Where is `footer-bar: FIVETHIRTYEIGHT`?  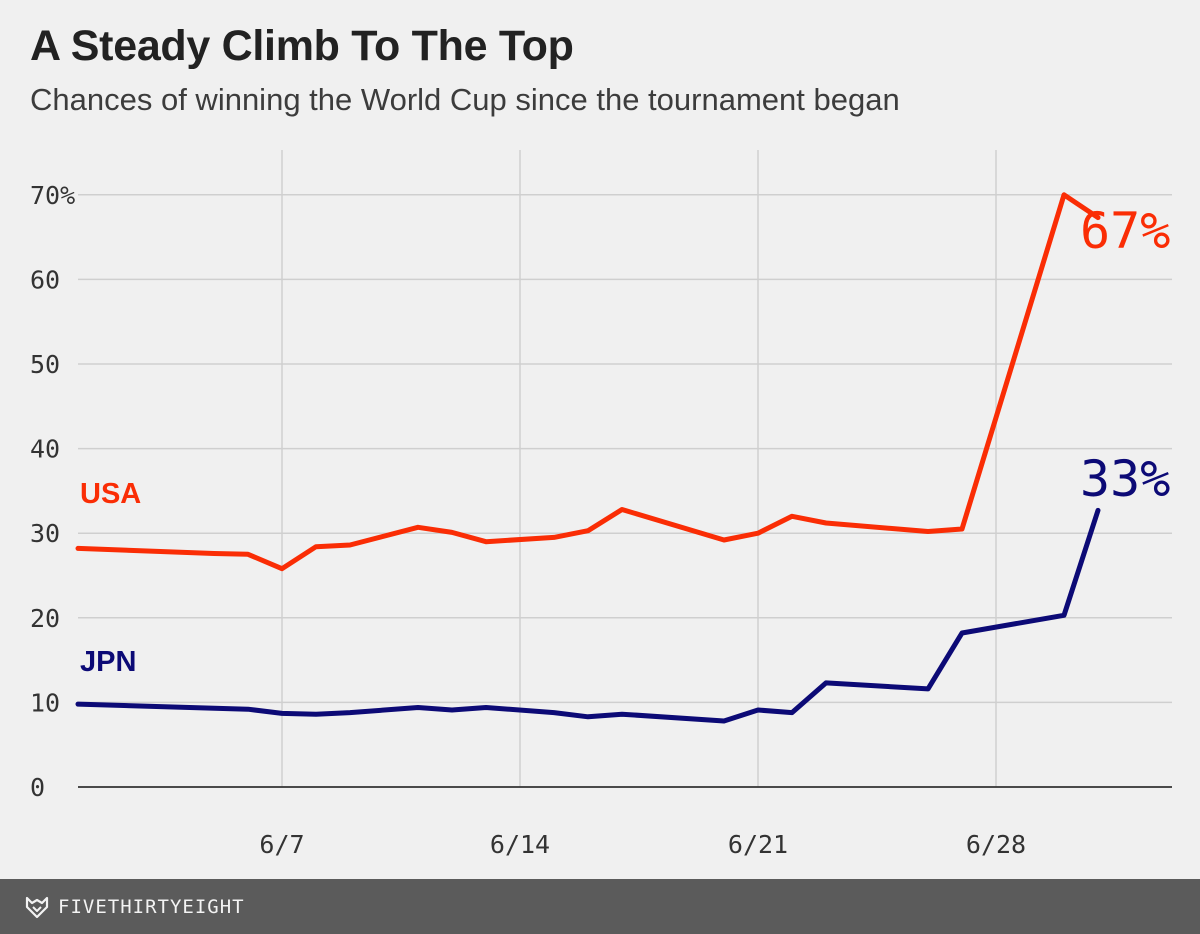
footer-bar: FIVETHIRTYEIGHT is located at coordinates (600, 906).